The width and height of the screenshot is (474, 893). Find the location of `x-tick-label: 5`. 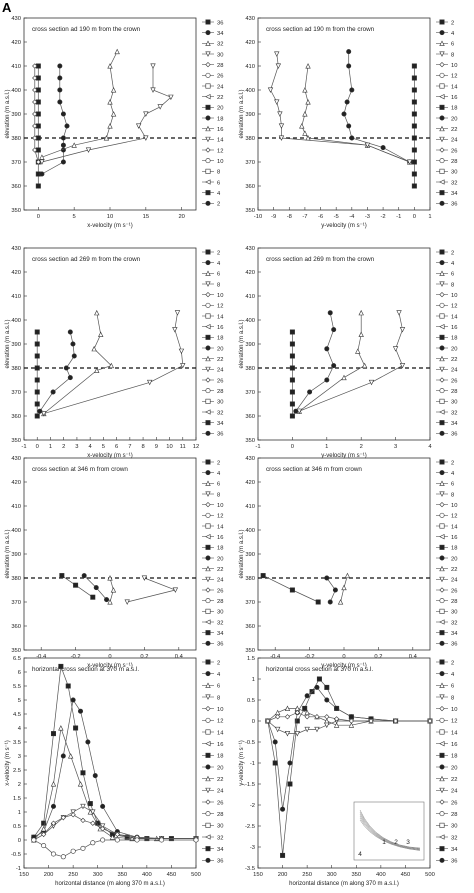

x-tick-label: 5 is located at coordinates (74, 217).